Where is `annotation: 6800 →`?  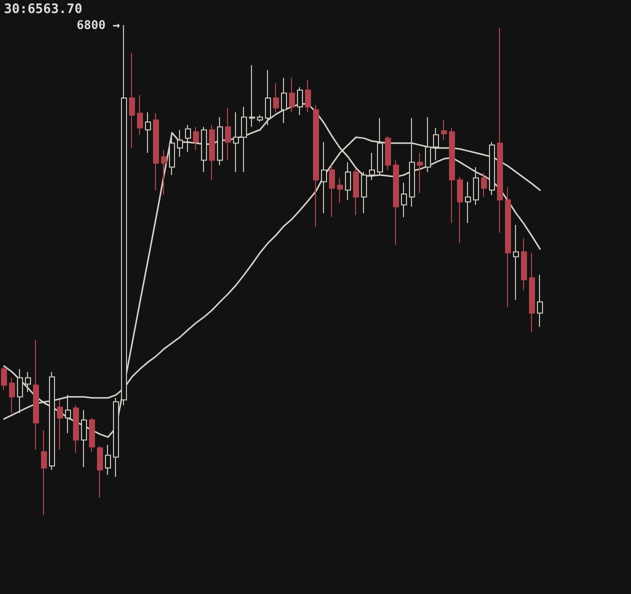
annotation: 6800 → is located at coordinates (98, 25).